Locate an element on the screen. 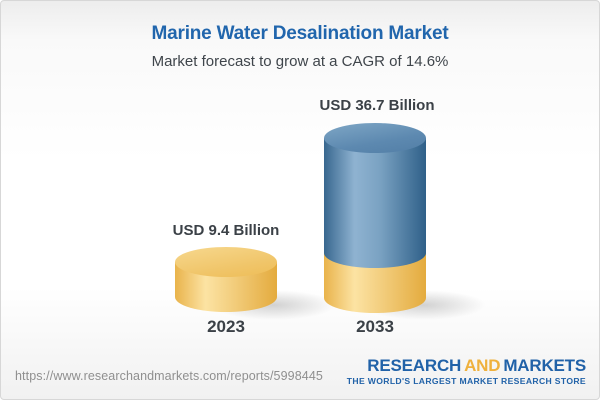 The image size is (600, 400). value-label-2023: USD 9.4 Billion is located at coordinates (226, 230).